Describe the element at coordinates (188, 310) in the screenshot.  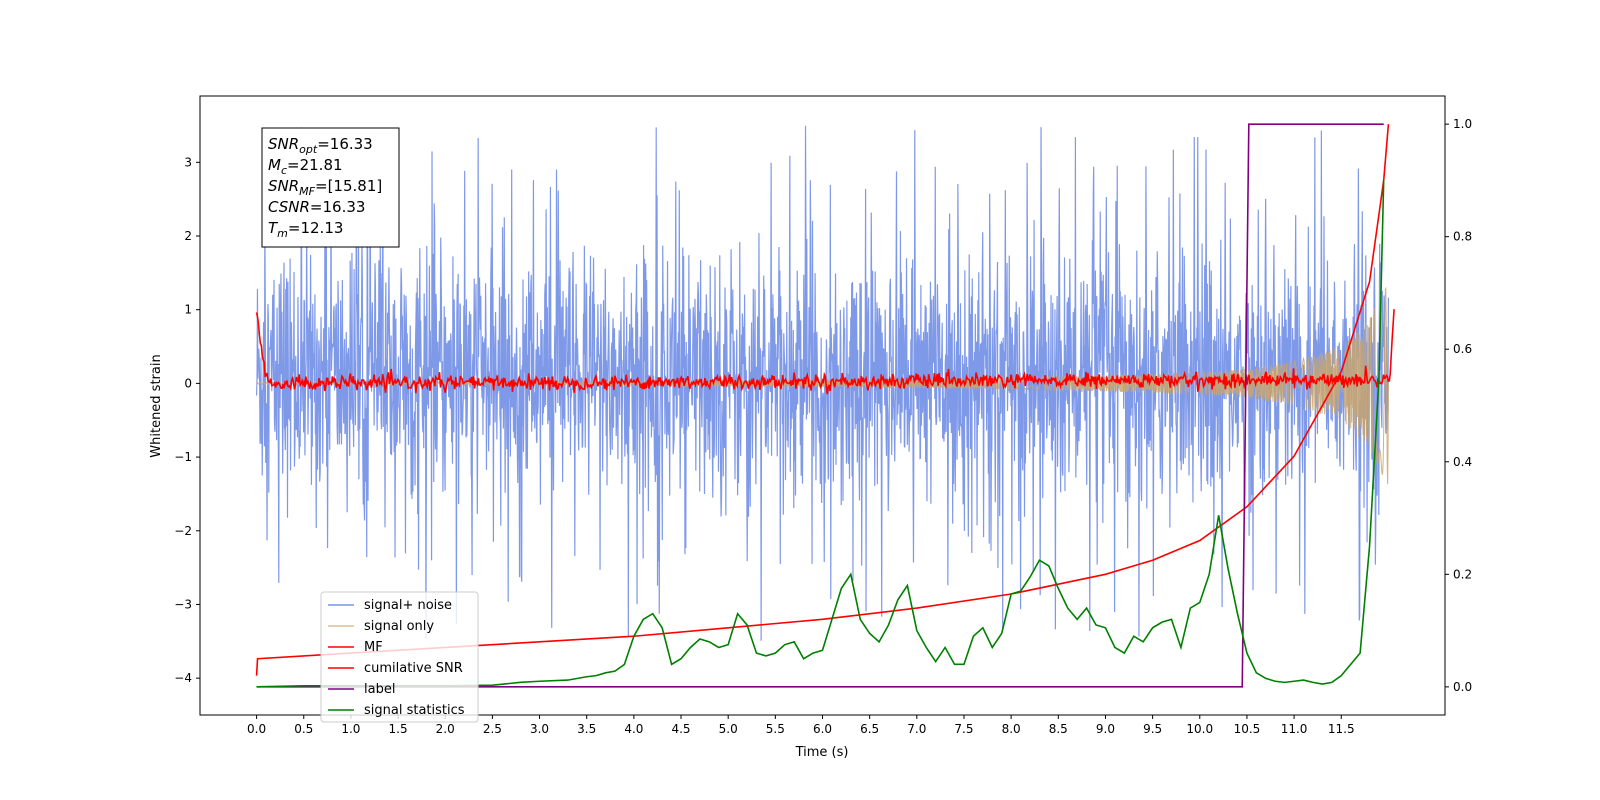
I see `y-left-tick-label: 1` at that location.